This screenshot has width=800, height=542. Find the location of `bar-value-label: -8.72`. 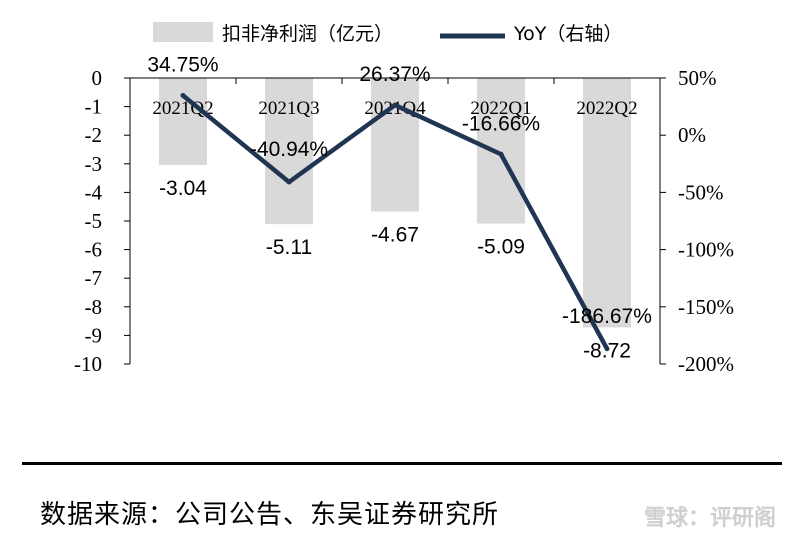

bar-value-label: -8.72 is located at coordinates (607, 350).